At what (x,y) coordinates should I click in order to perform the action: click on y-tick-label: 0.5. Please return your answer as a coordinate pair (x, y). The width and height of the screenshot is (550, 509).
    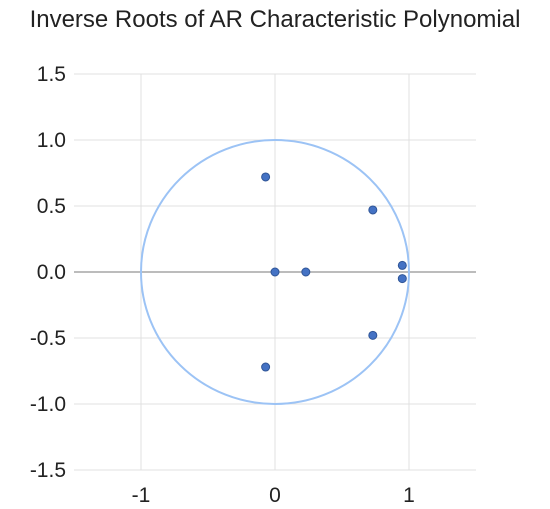
    Looking at the image, I should click on (51, 206).